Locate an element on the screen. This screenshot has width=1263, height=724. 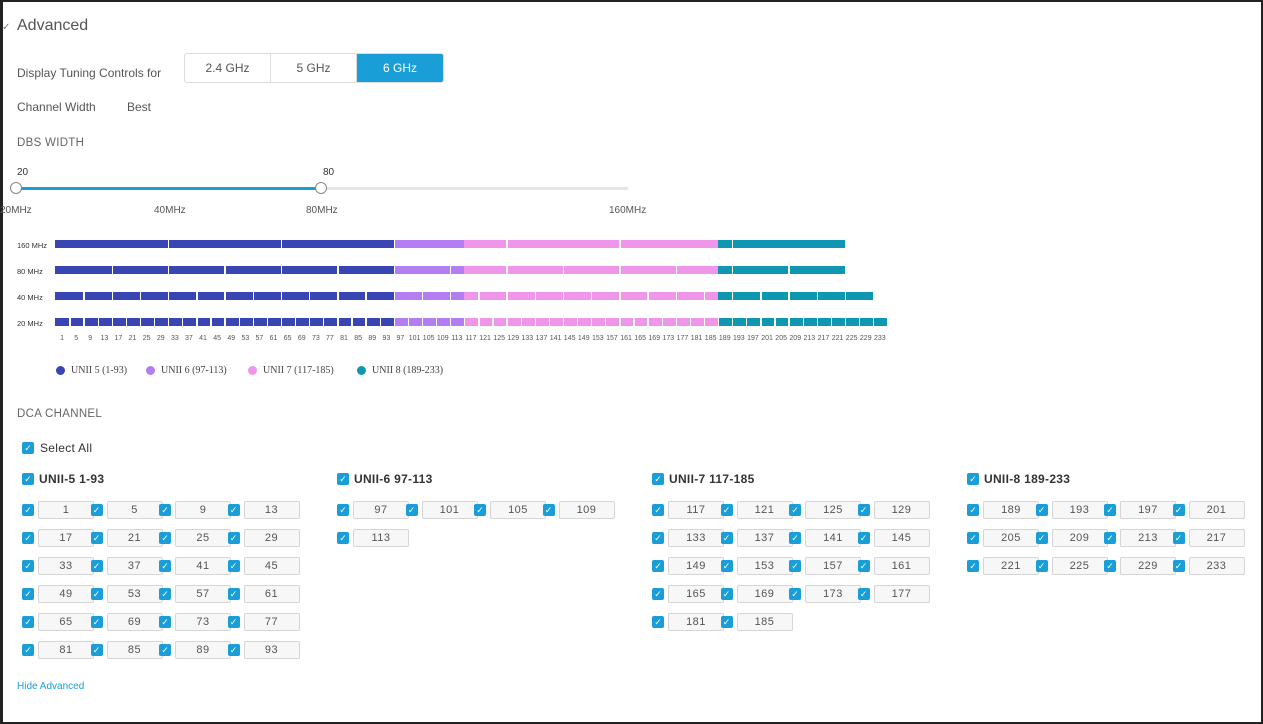
channel-checkbox-item: ✓ 81 is located at coordinates (58, 650).